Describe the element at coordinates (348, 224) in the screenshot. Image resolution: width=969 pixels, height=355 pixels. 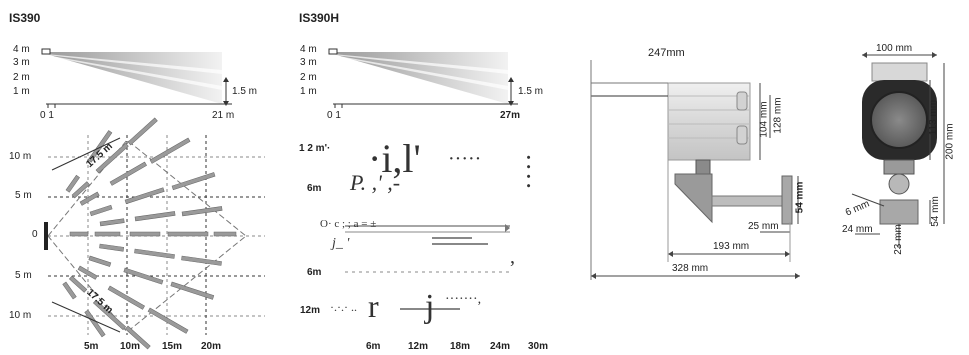
I see `scan-artifact: O· c ; ; a = ±` at that location.